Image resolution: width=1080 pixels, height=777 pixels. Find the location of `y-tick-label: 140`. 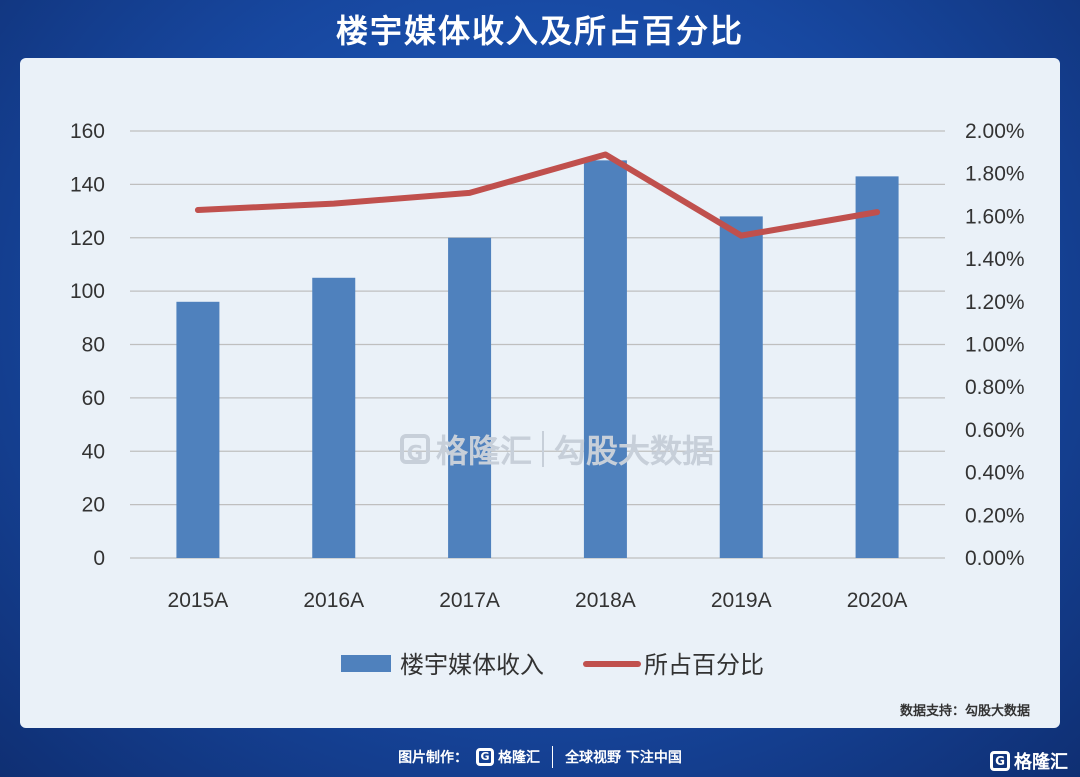

y-tick-label: 140 is located at coordinates (87, 184).